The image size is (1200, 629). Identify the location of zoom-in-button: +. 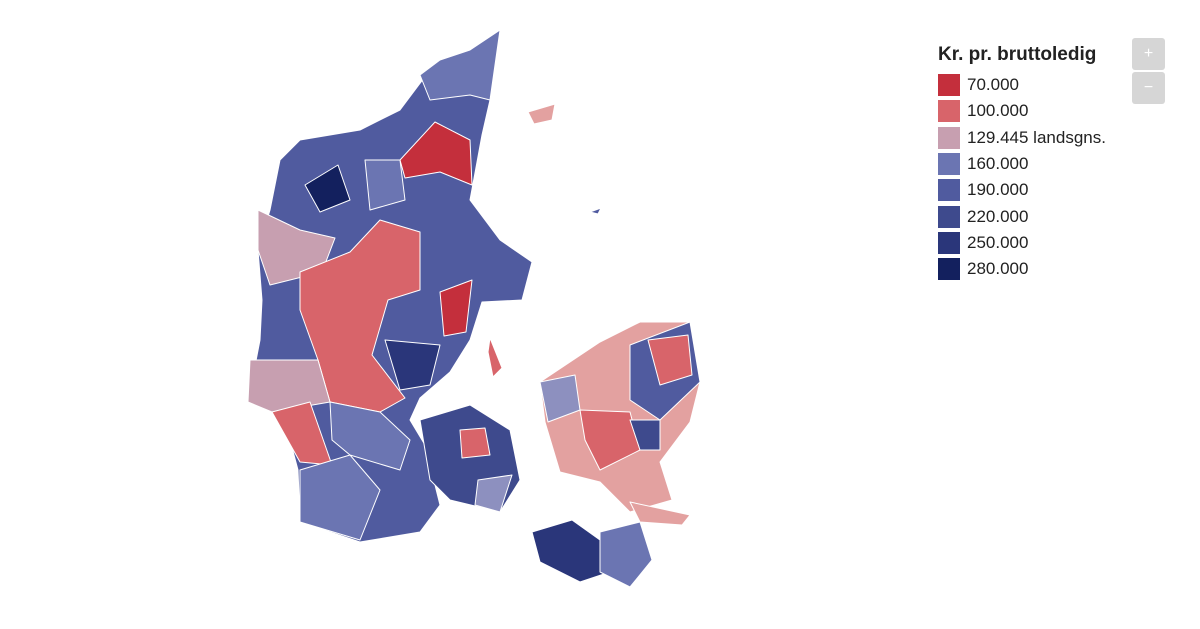
(1148, 54).